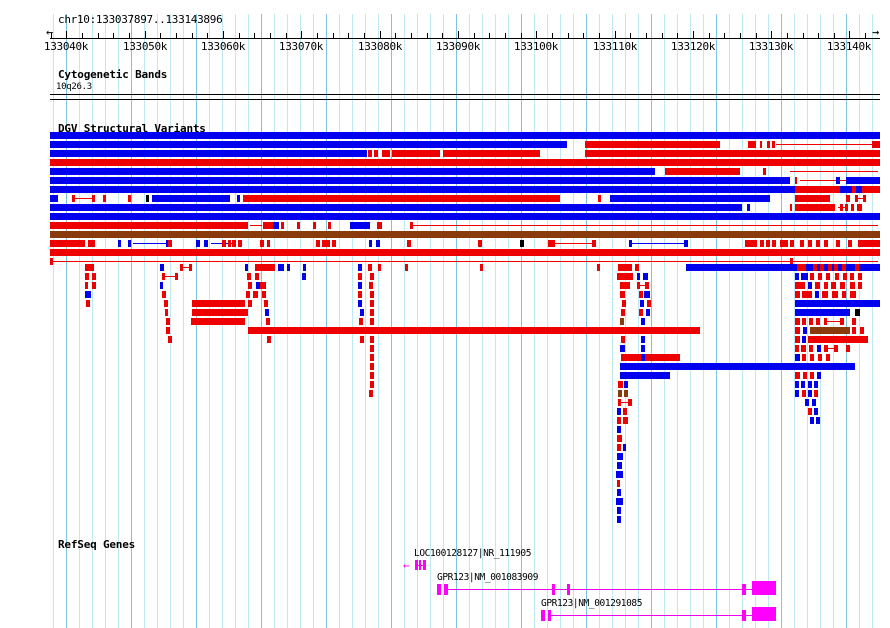 The width and height of the screenshot is (890, 628). Describe the element at coordinates (473, 553) in the screenshot. I see `gene-label: LOC100128127|NR_111905` at that location.